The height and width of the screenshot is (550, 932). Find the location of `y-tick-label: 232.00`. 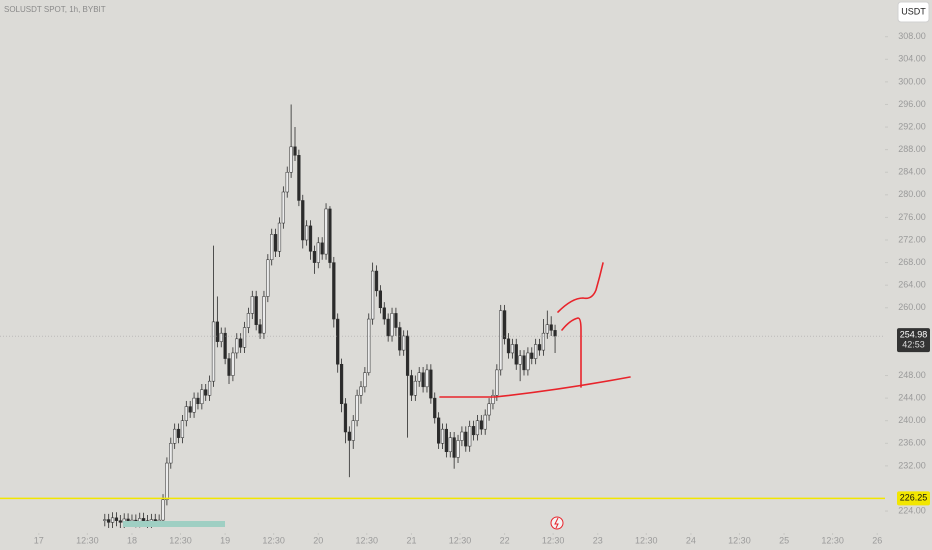

y-tick-label: 232.00 is located at coordinates (912, 465).